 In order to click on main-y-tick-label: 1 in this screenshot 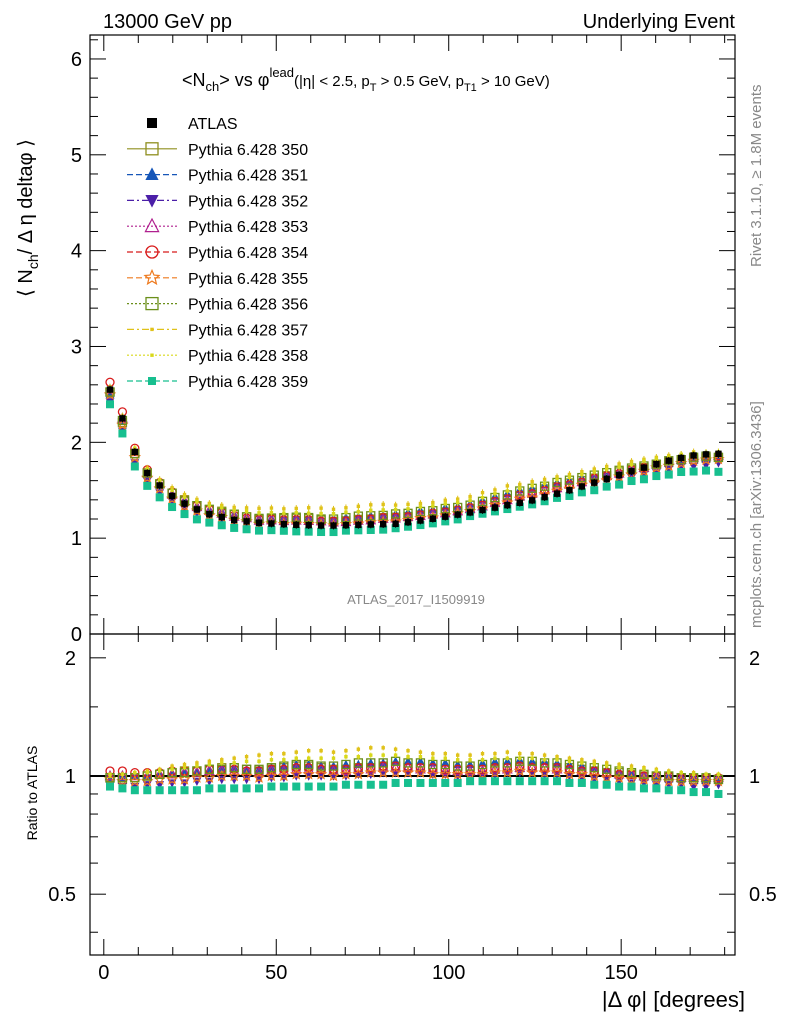, I will do `click(76, 539)`.